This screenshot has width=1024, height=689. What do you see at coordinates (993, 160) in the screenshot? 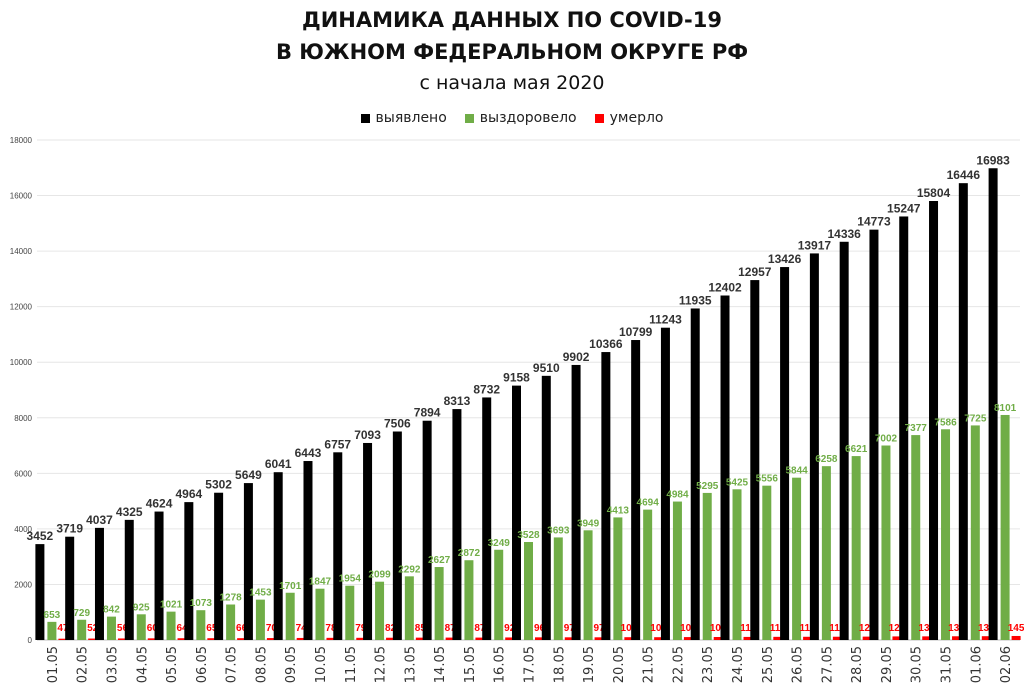
I see `data-label-identified: 16983` at bounding box center [993, 160].